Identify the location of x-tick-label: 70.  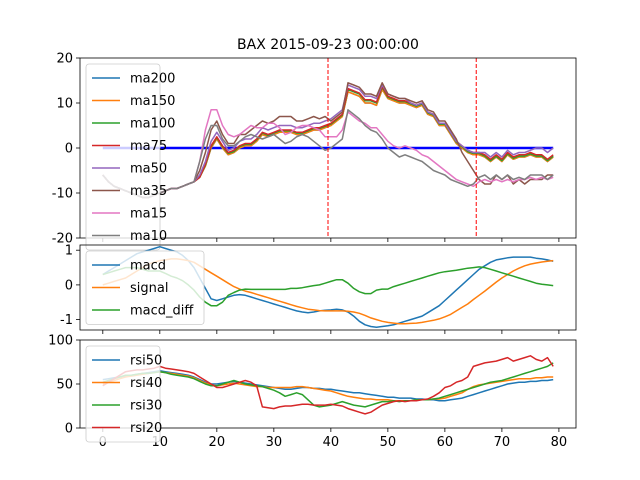
(502, 442).